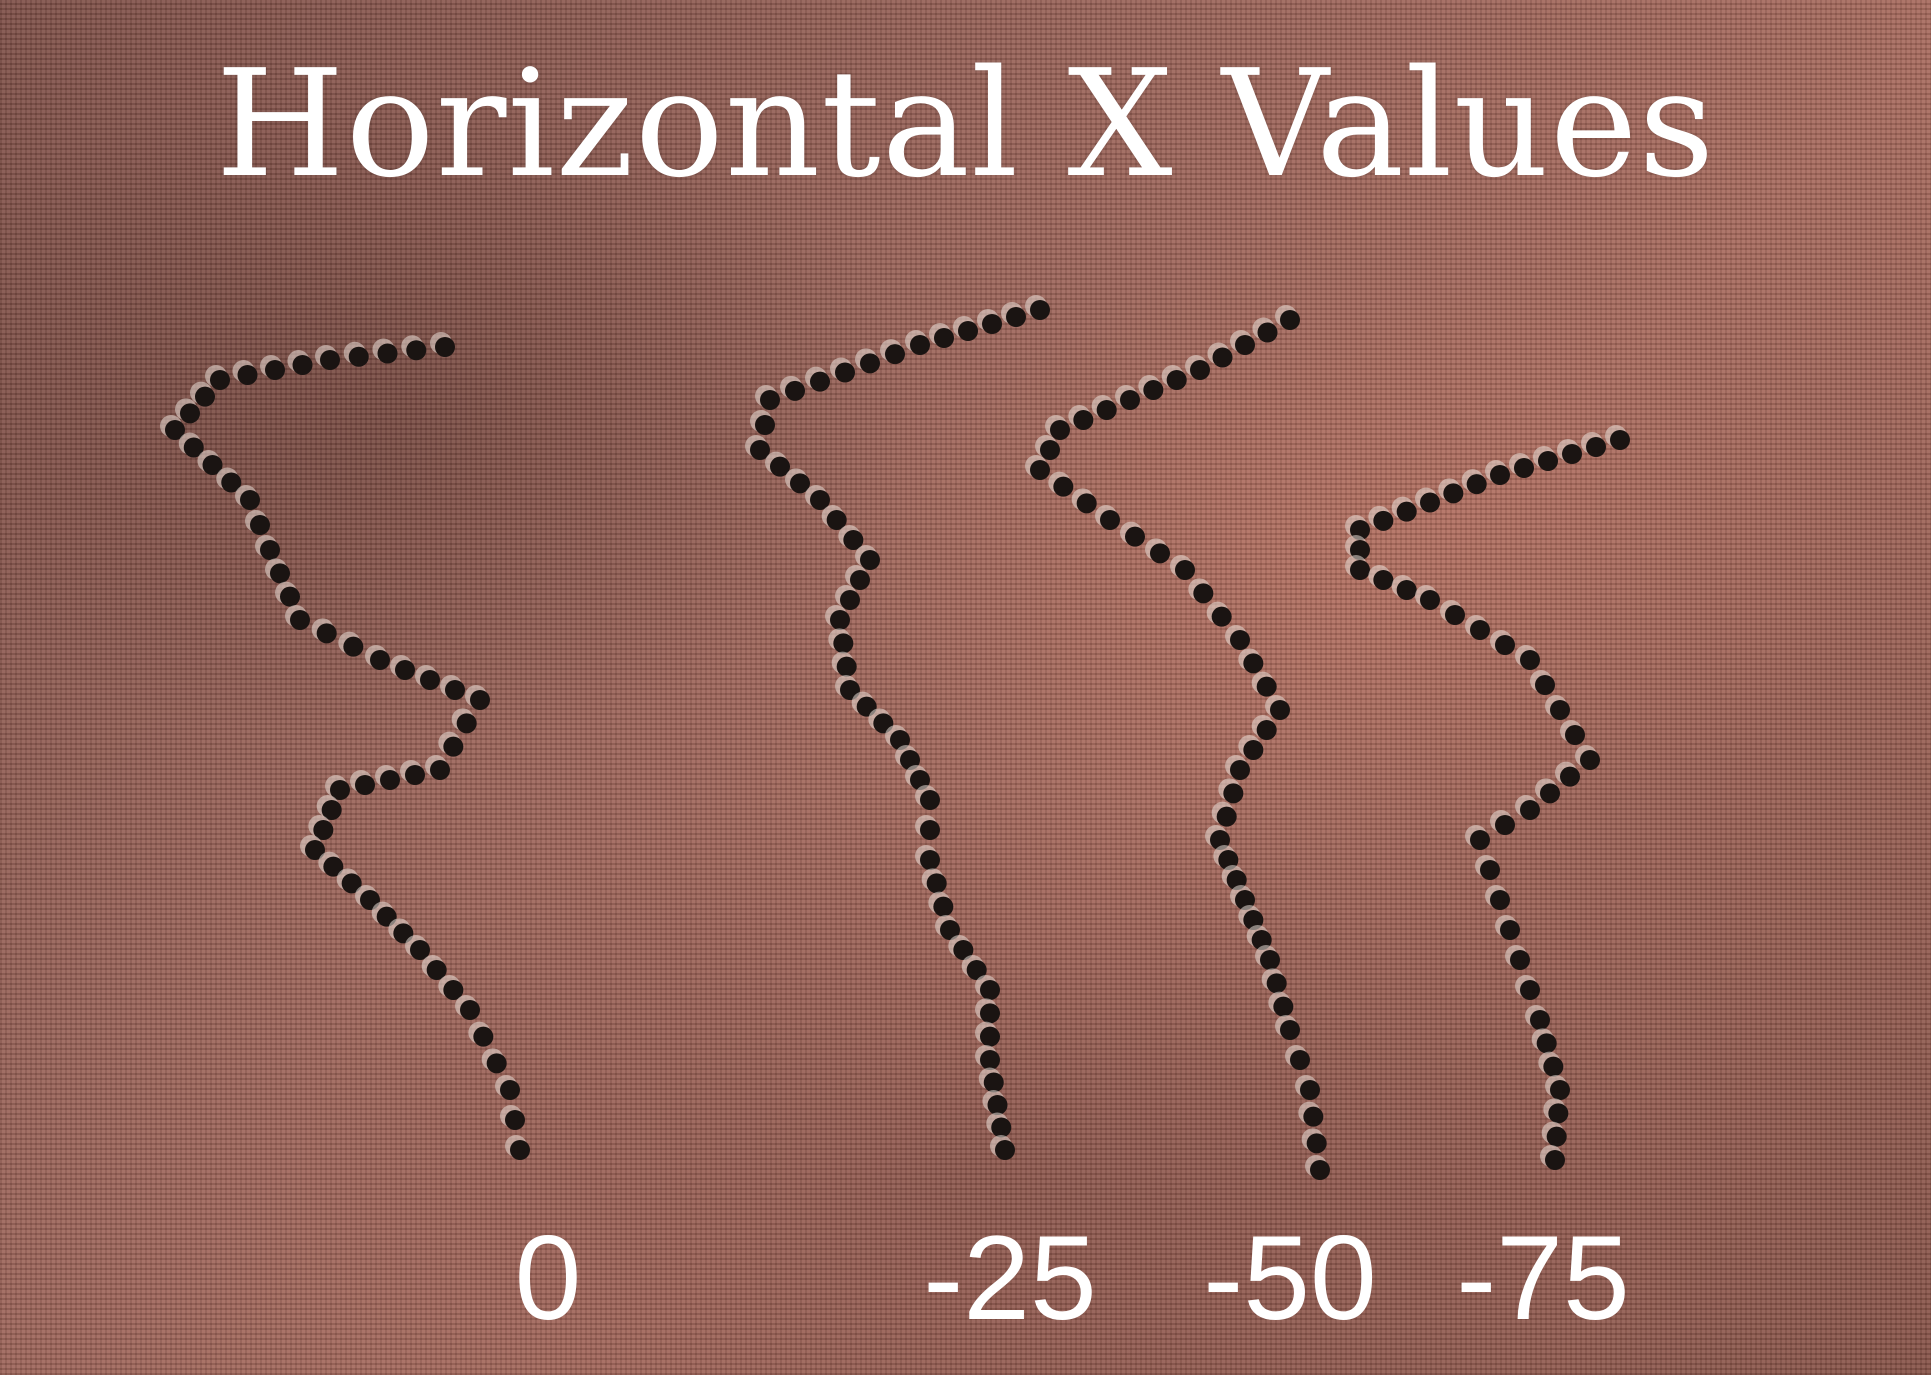  What do you see at coordinates (1543, 1278) in the screenshot?
I see `x-label-minus-75: -75` at bounding box center [1543, 1278].